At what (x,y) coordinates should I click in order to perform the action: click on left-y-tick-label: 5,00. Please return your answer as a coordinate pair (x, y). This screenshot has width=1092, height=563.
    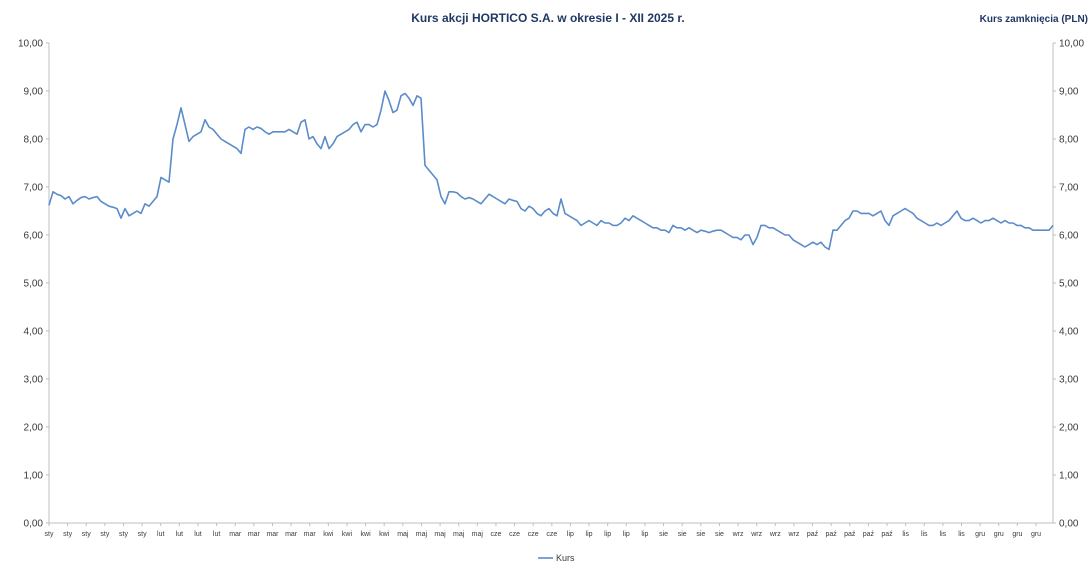
    Looking at the image, I should click on (34, 284).